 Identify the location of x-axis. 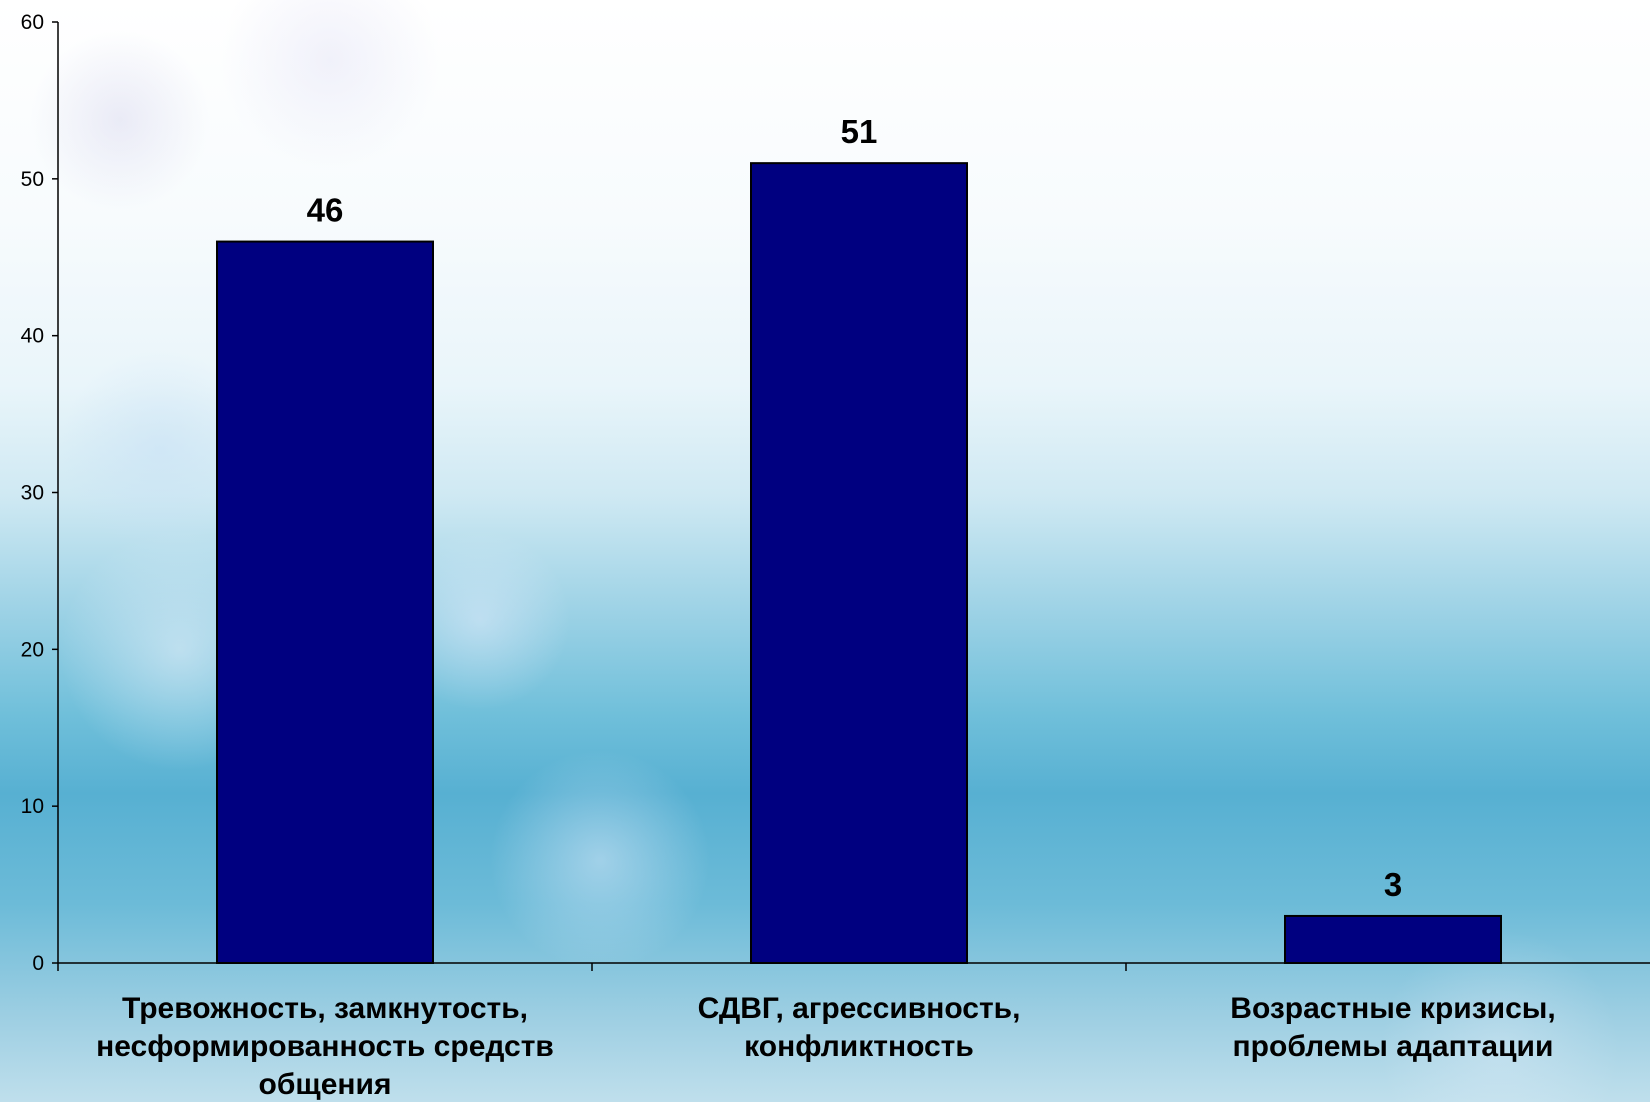
(853, 966).